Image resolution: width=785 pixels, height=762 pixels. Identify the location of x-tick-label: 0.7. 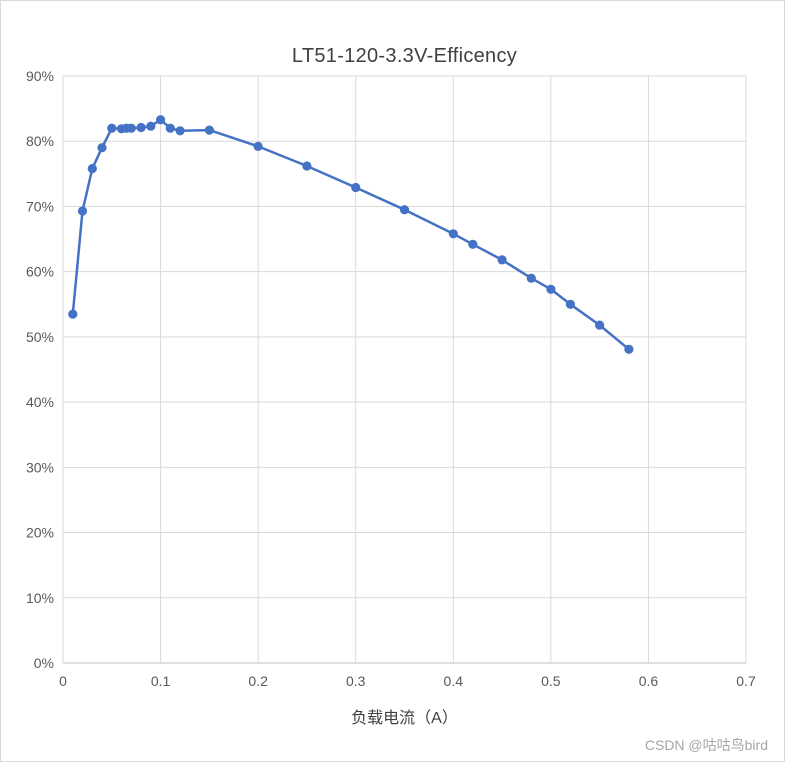
(746, 681).